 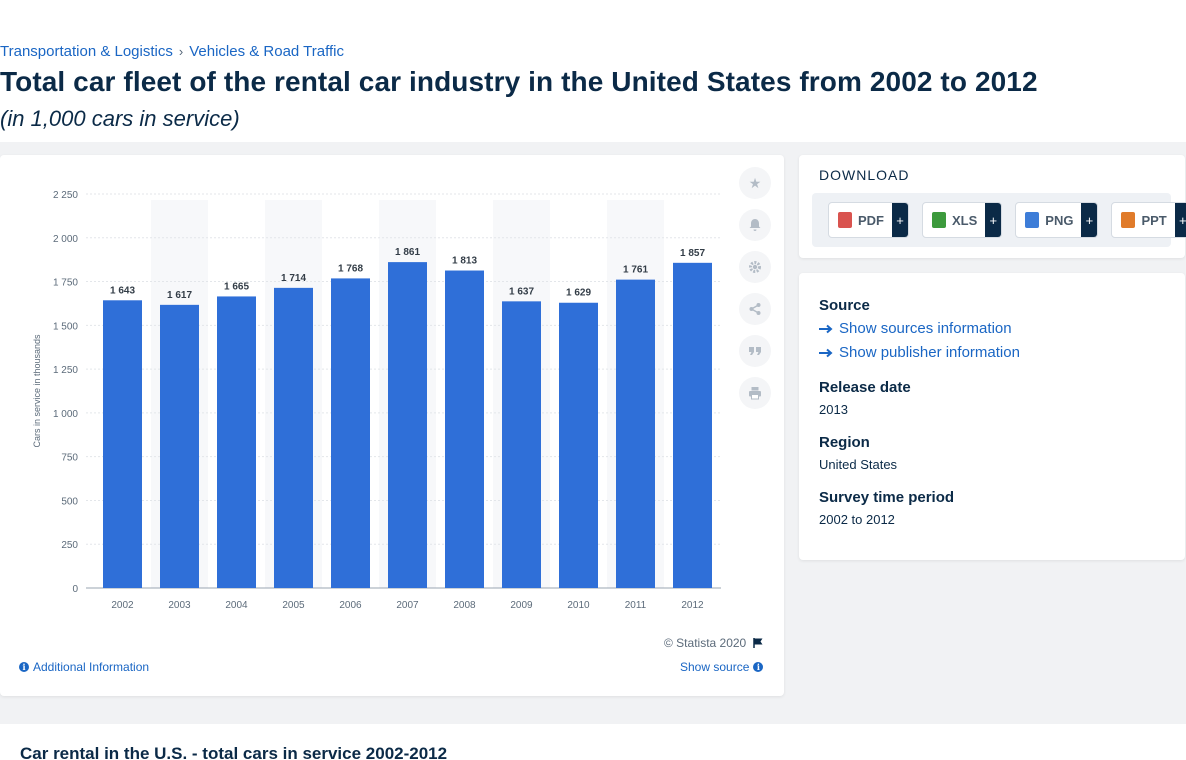 I want to click on y-tick-label: 500, so click(x=69, y=501).